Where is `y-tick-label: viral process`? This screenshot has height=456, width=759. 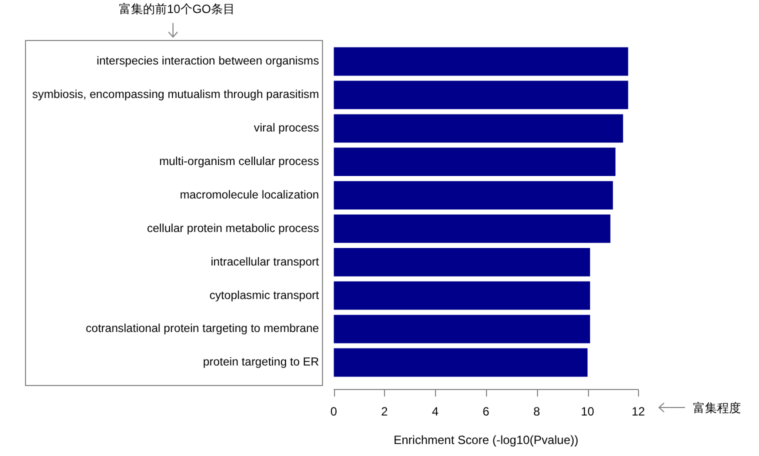 y-tick-label: viral process is located at coordinates (287, 128).